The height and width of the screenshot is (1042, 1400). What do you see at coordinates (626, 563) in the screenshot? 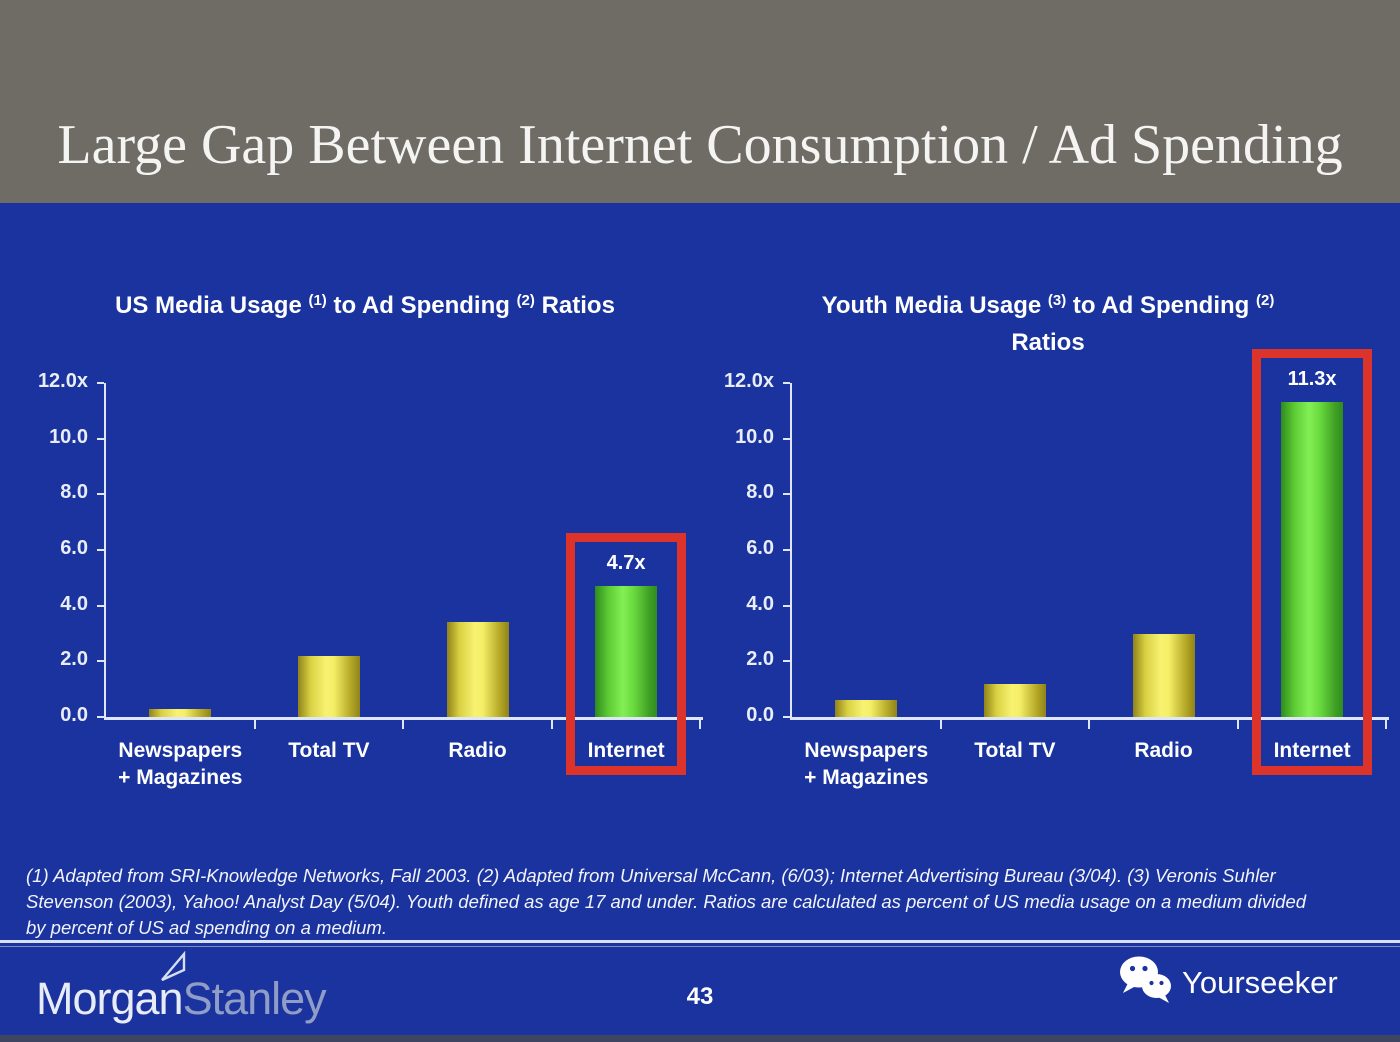
I see `bar-value-label: 4.7x` at bounding box center [626, 563].